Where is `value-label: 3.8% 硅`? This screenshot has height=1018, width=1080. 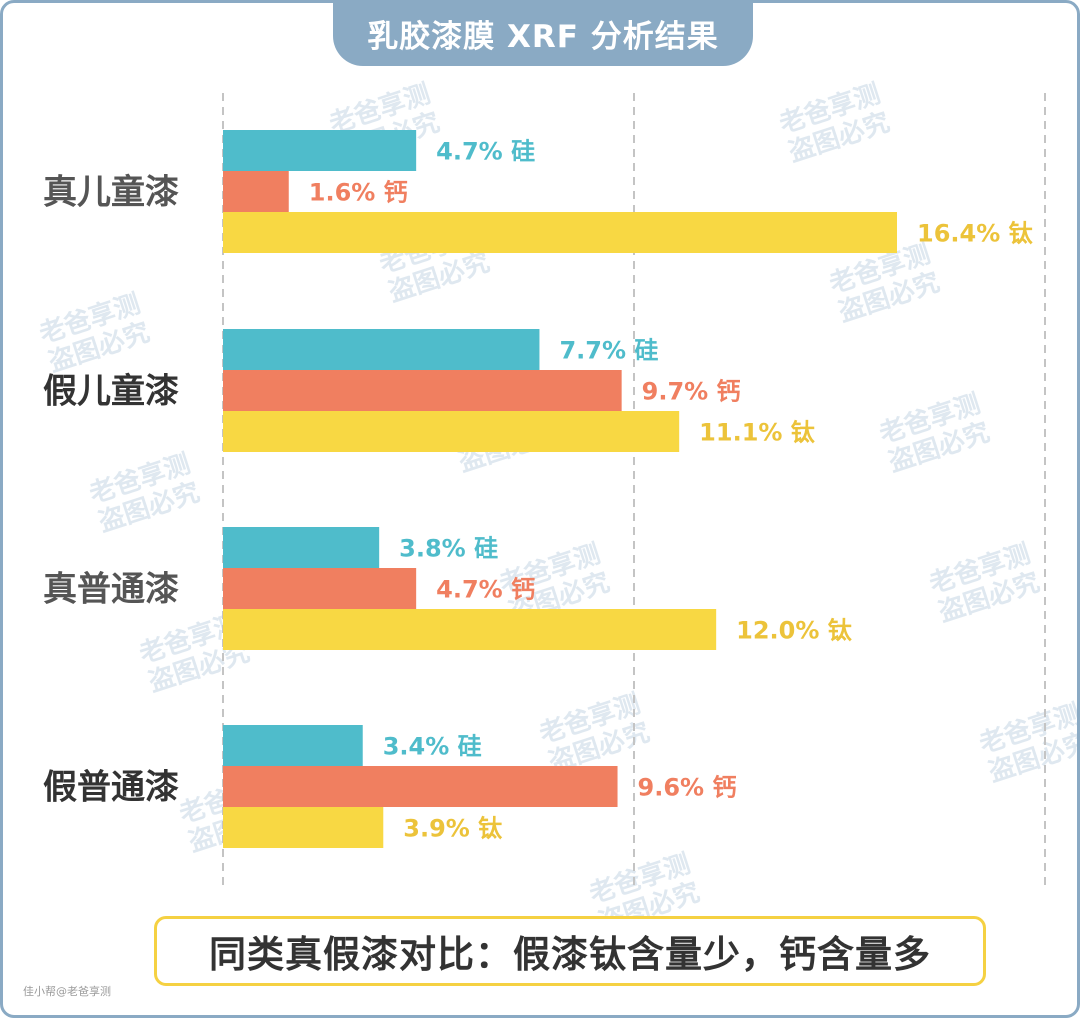 value-label: 3.8% 硅 is located at coordinates (448, 549).